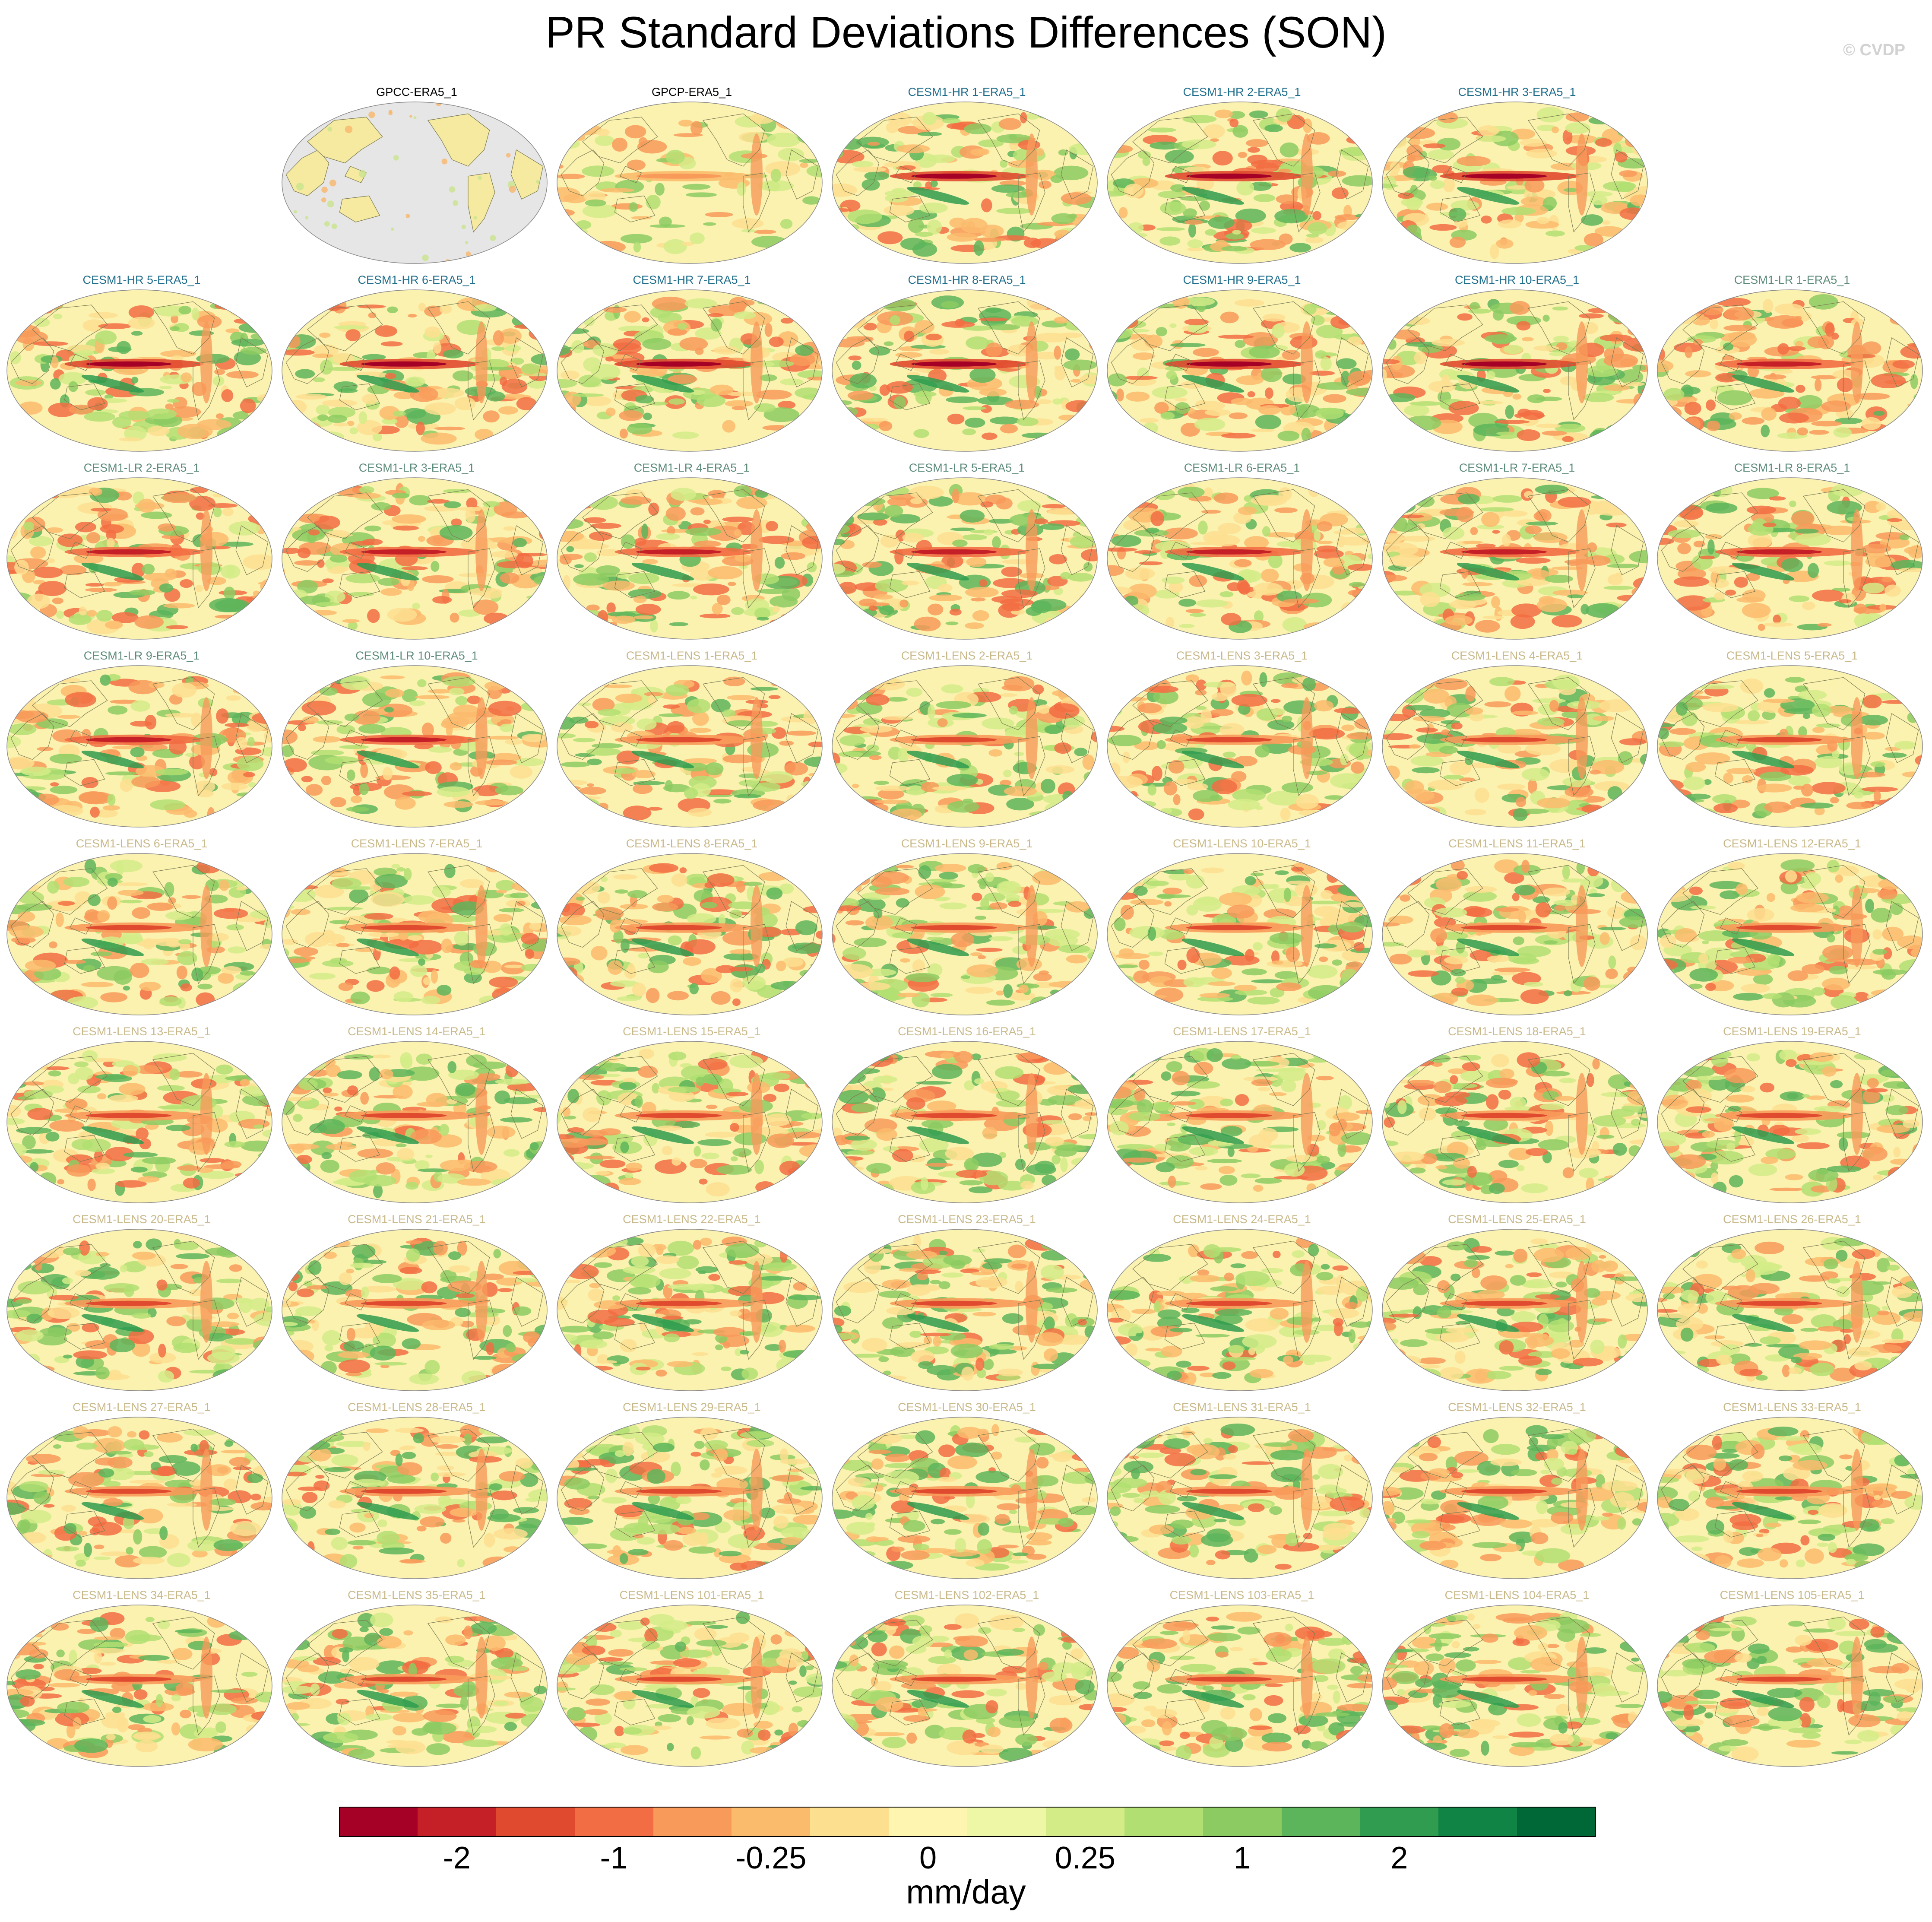 The width and height of the screenshot is (1932, 1922). Describe the element at coordinates (692, 843) in the screenshot. I see `map-panel-title: CESM1-LENS 8-ERA5_1` at that location.